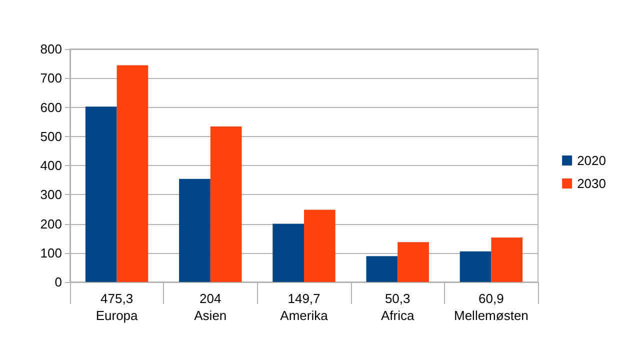  What do you see at coordinates (51, 165) in the screenshot?
I see `y-tick-label: 400` at bounding box center [51, 165].